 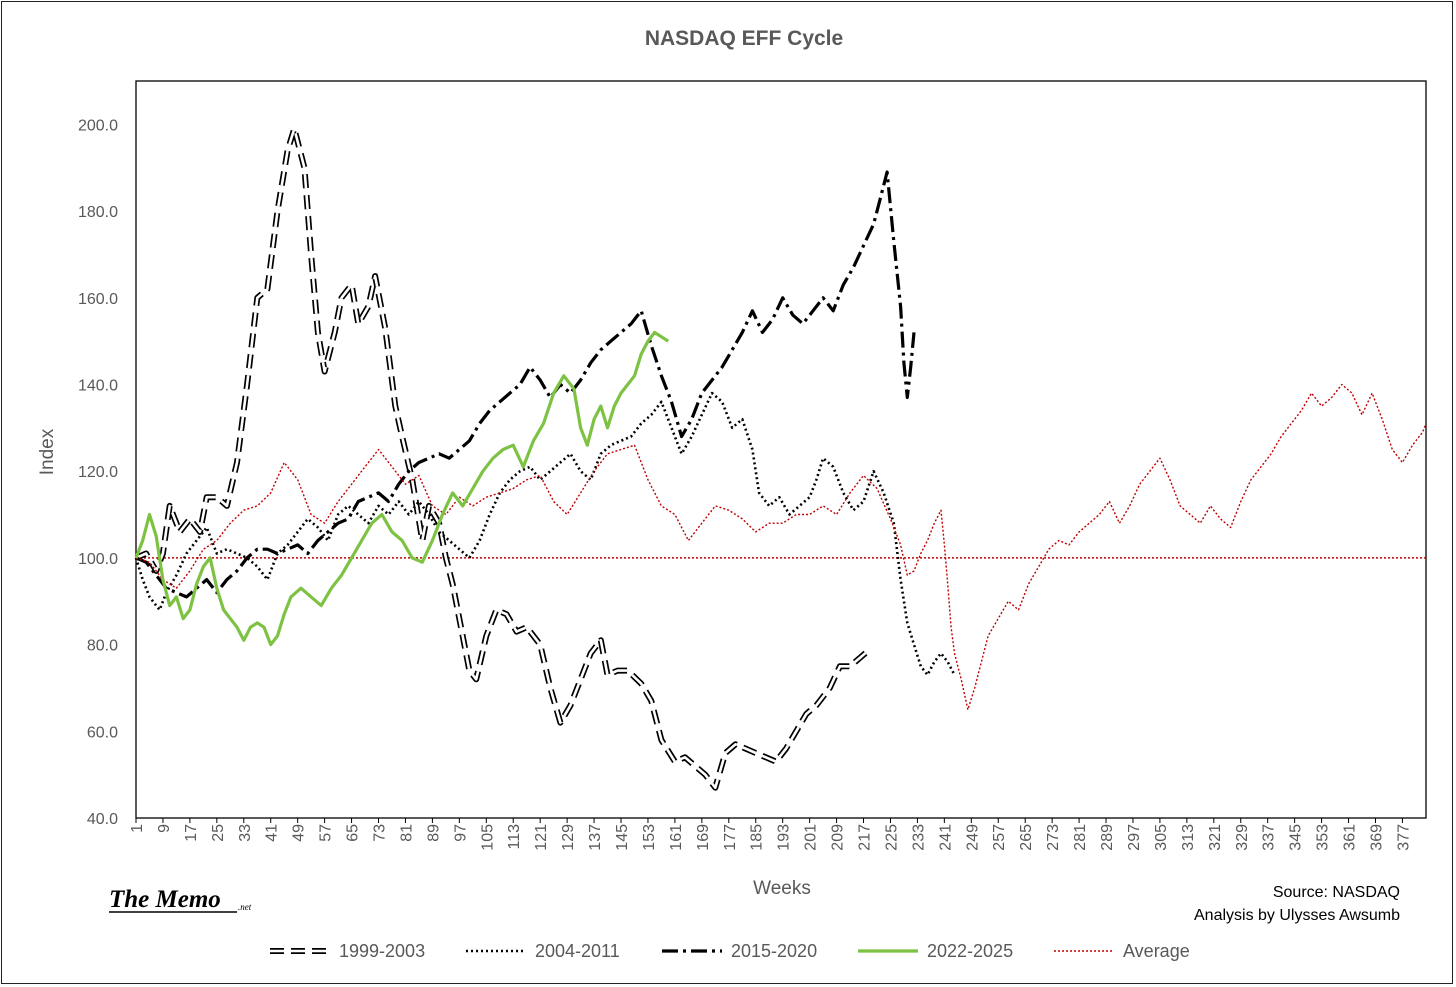 What do you see at coordinates (1376, 837) in the screenshot?
I see `x-tick-label: 369` at bounding box center [1376, 837].